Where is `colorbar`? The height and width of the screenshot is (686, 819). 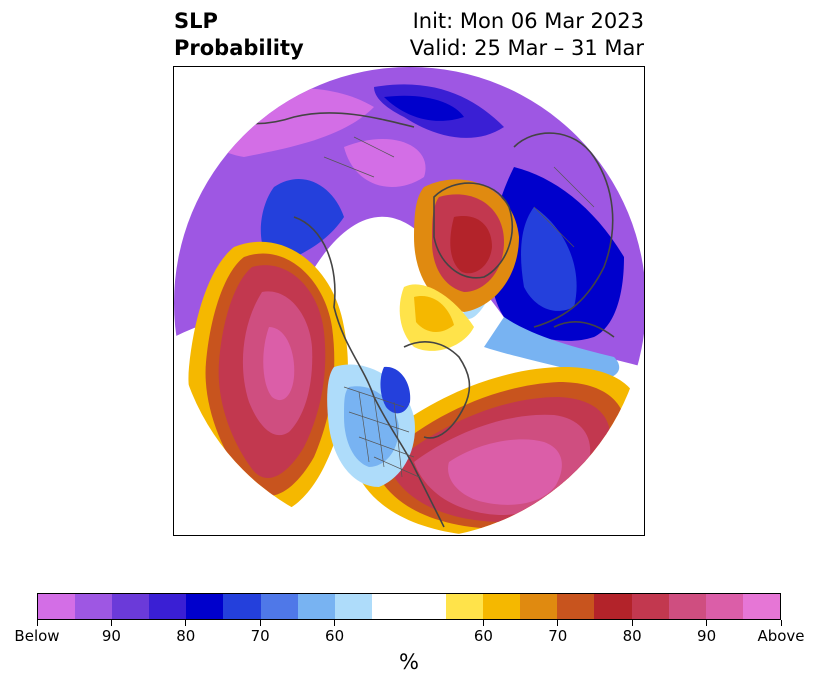 colorbar is located at coordinates (409, 606).